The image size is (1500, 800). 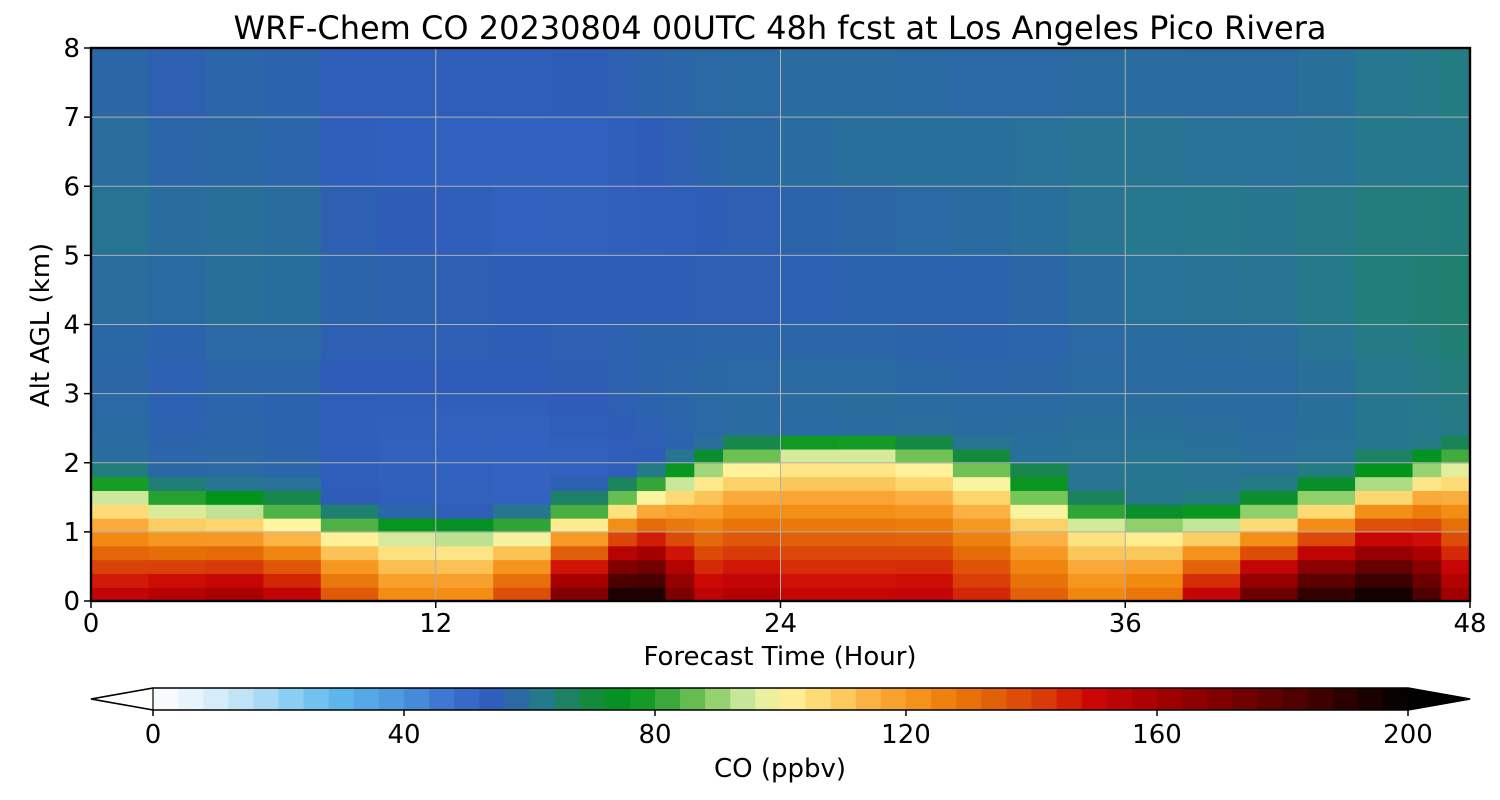 I want to click on colorbar-extend-low, so click(x=122, y=699).